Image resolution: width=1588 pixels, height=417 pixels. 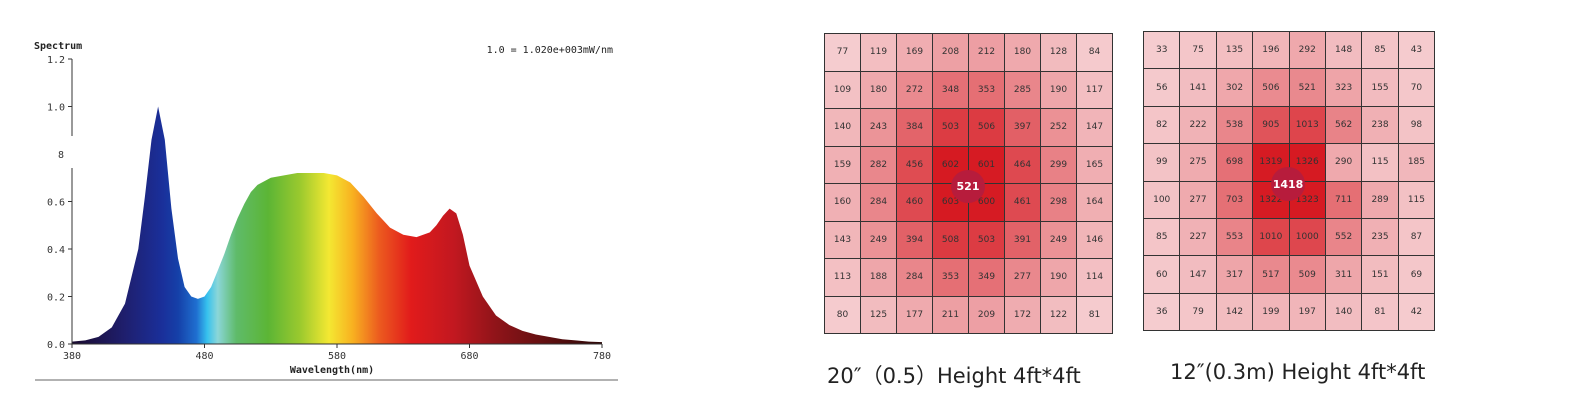 I want to click on grid-cell: 298, so click(x=1058, y=202).